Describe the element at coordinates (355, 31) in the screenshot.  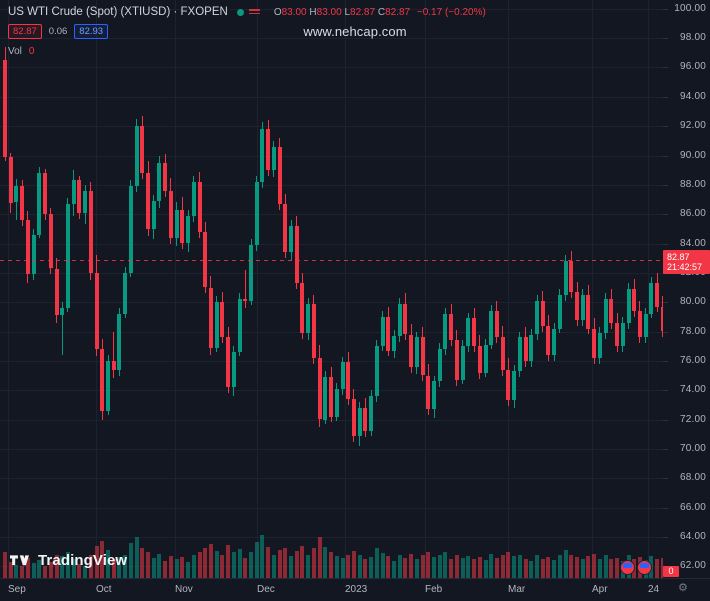
I see `watermark-url: www.nehcap.com` at that location.